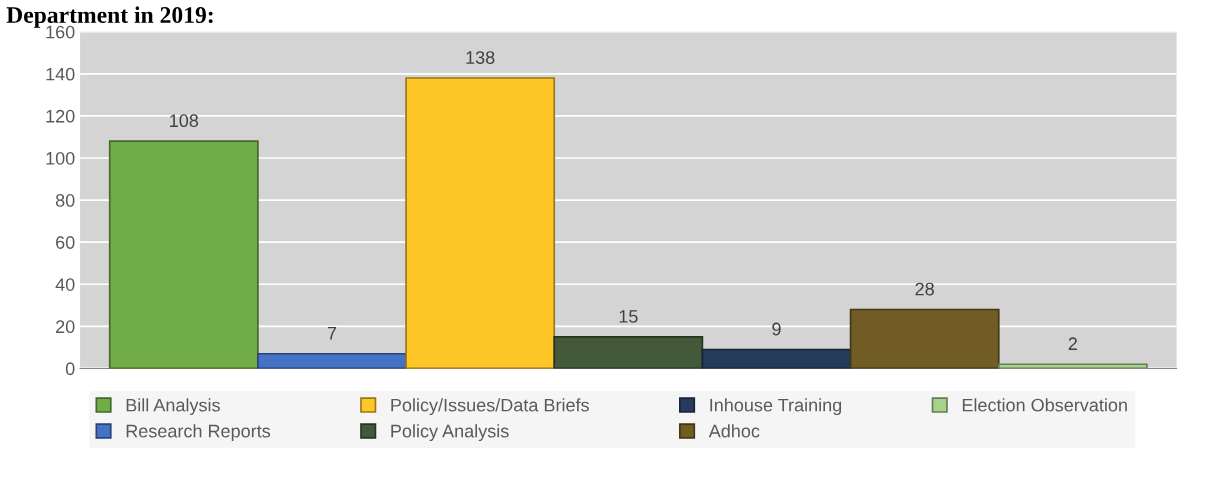  I want to click on y-tick-label: 40, so click(65, 284).